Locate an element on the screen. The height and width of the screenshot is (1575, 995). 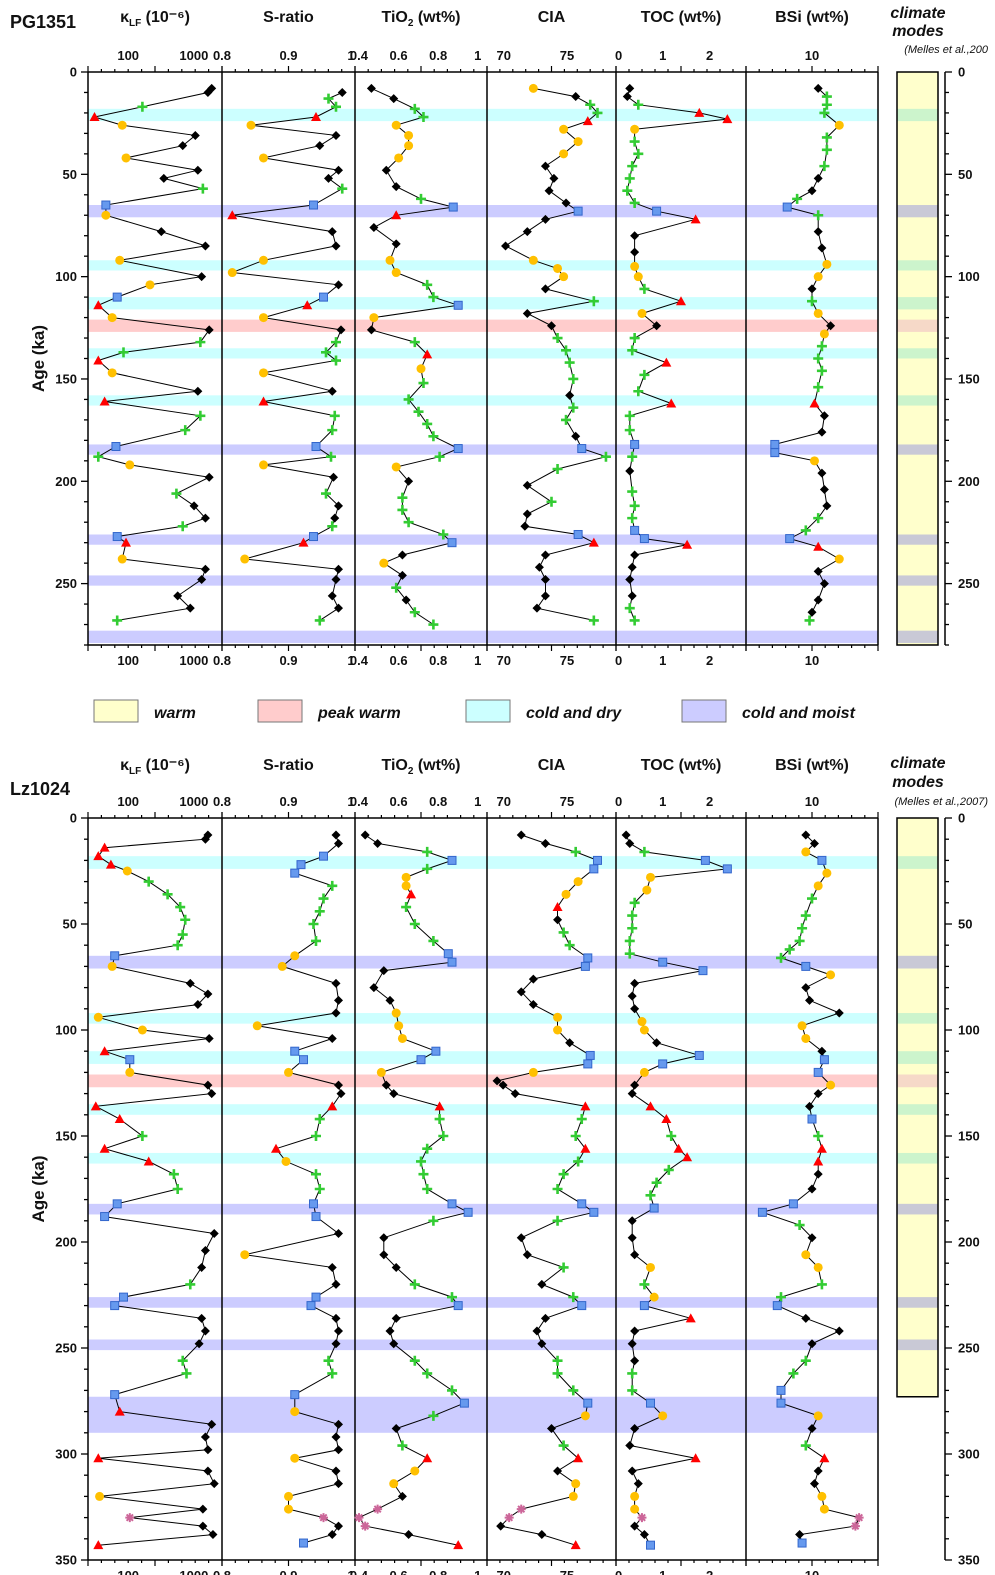
climate-segment-cold_moist is located at coordinates (917, 580).